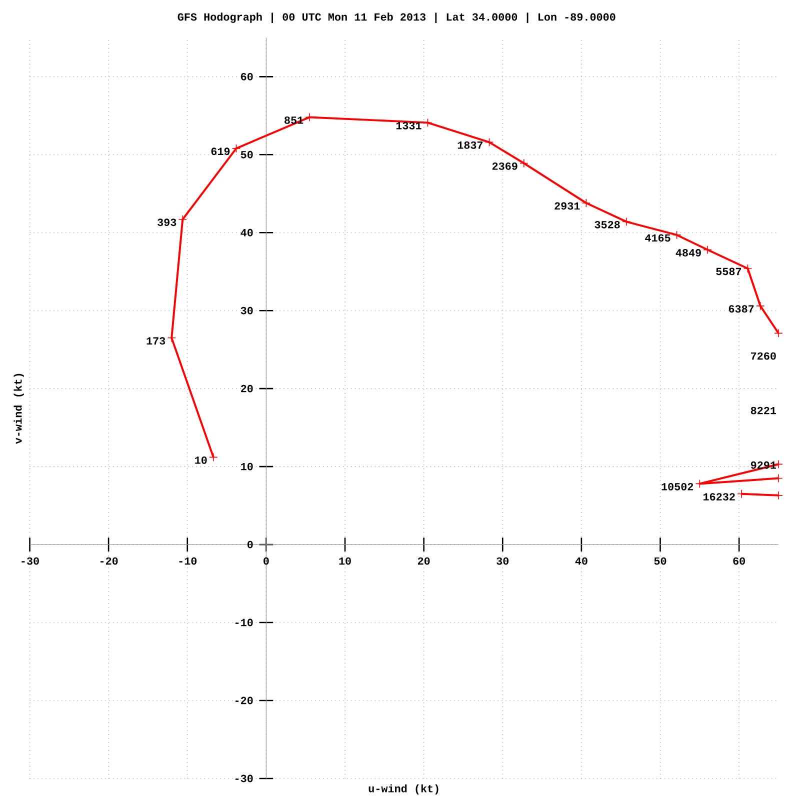 The image size is (793, 800). Describe the element at coordinates (567, 206) in the screenshot. I see `annotation: 2931` at that location.